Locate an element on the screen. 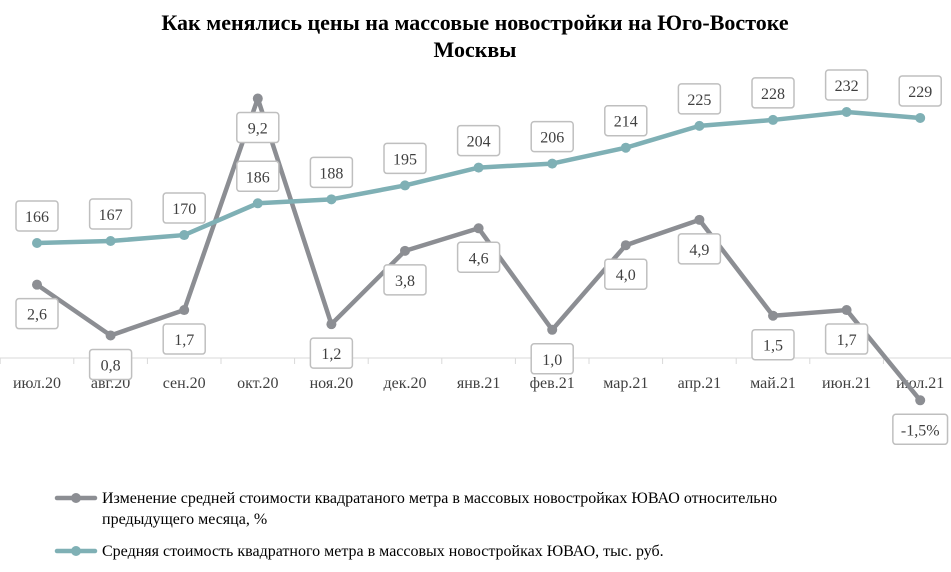 This screenshot has height=572, width=951. data-label: 232 is located at coordinates (847, 86).